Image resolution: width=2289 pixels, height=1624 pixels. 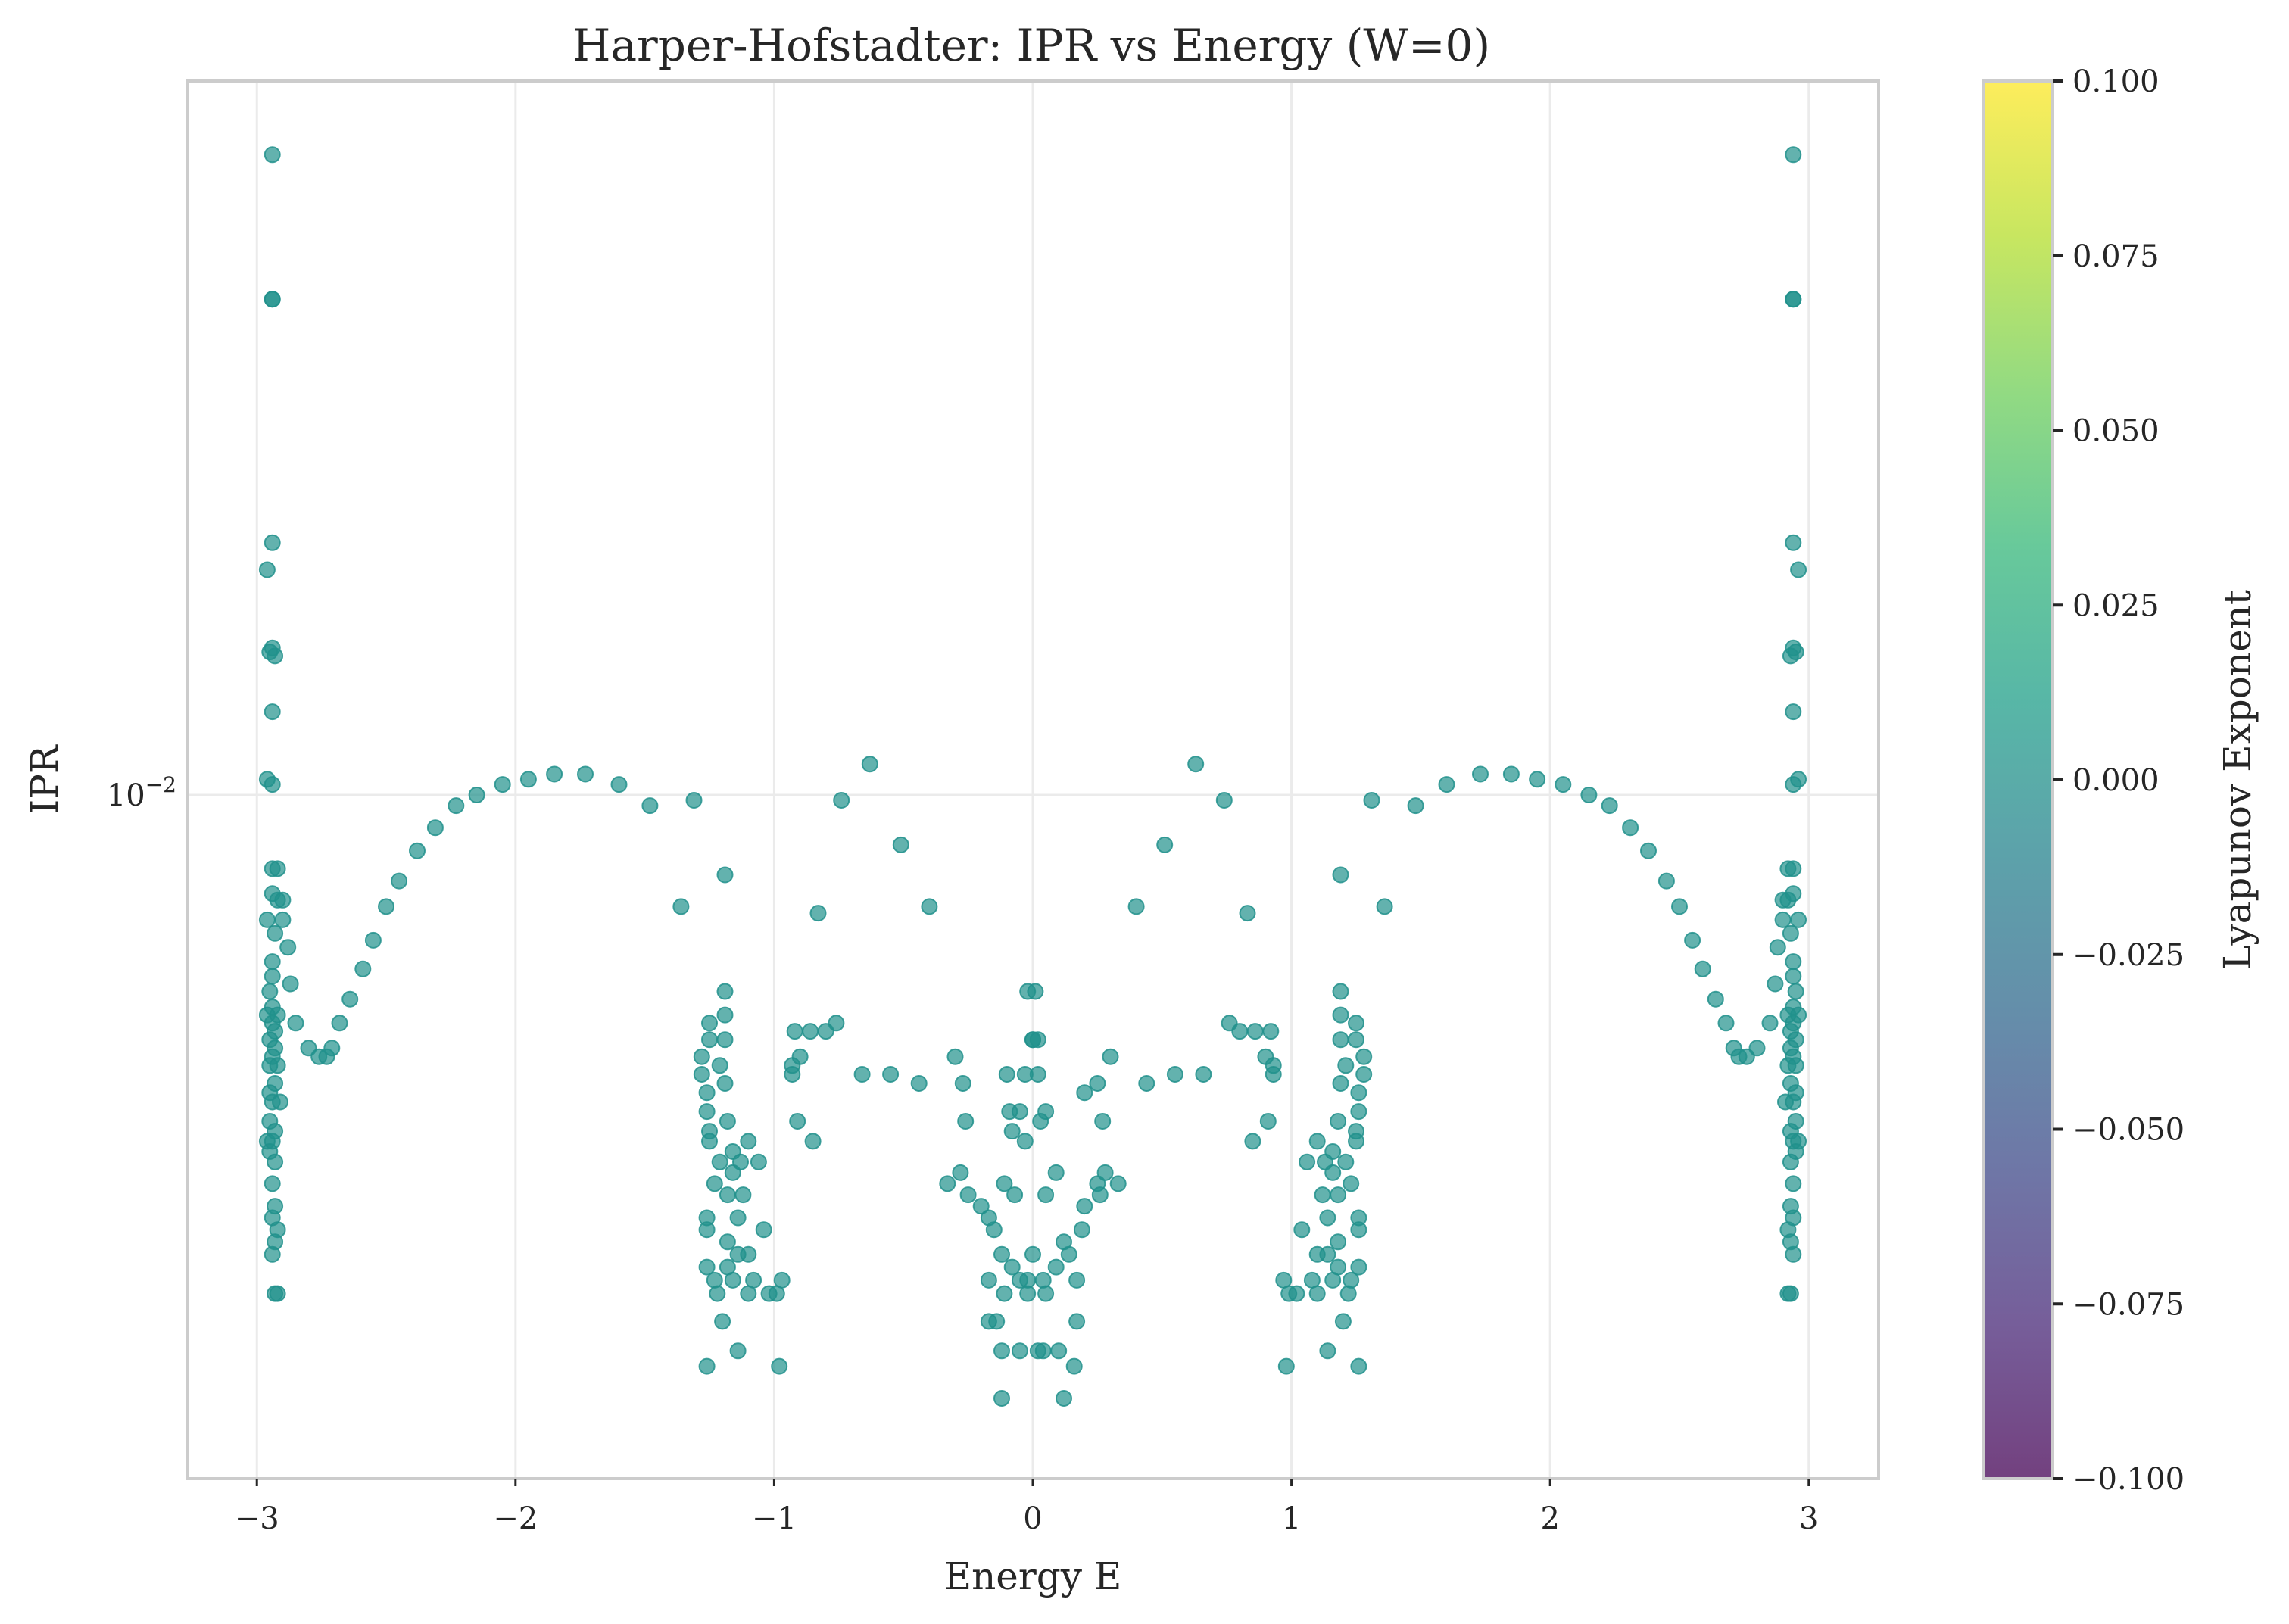 I want to click on x-tick-label: −3, so click(x=257, y=1518).